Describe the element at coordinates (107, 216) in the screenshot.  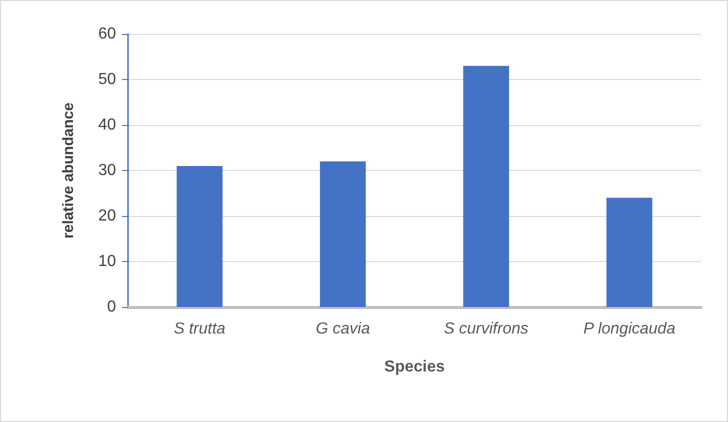
I see `y-tick-label: 20` at that location.